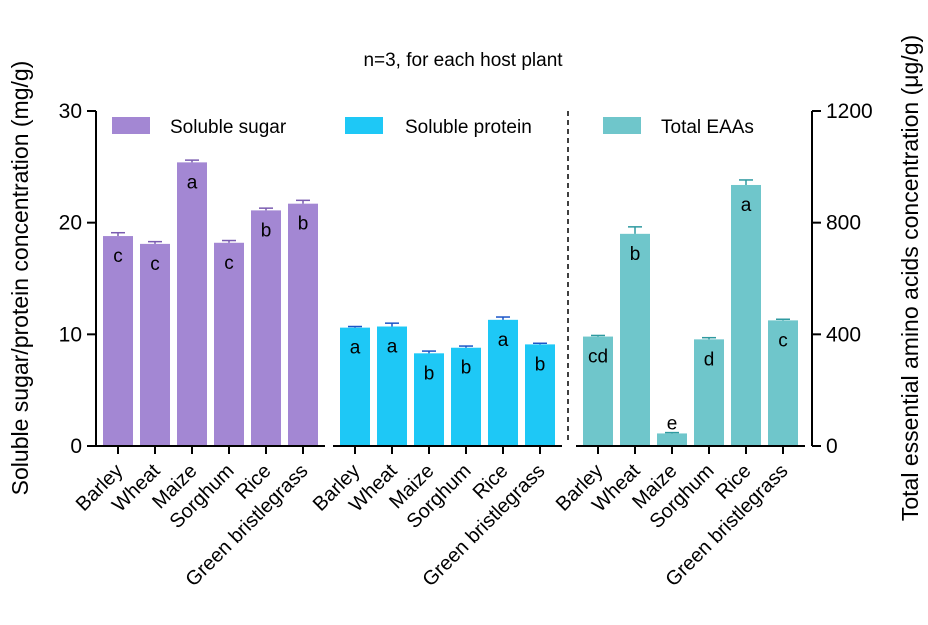 Image resolution: width=928 pixels, height=625 pixels. I want to click on legend: Soluble sugar Soluble protein Total EAAs, so click(433, 127).